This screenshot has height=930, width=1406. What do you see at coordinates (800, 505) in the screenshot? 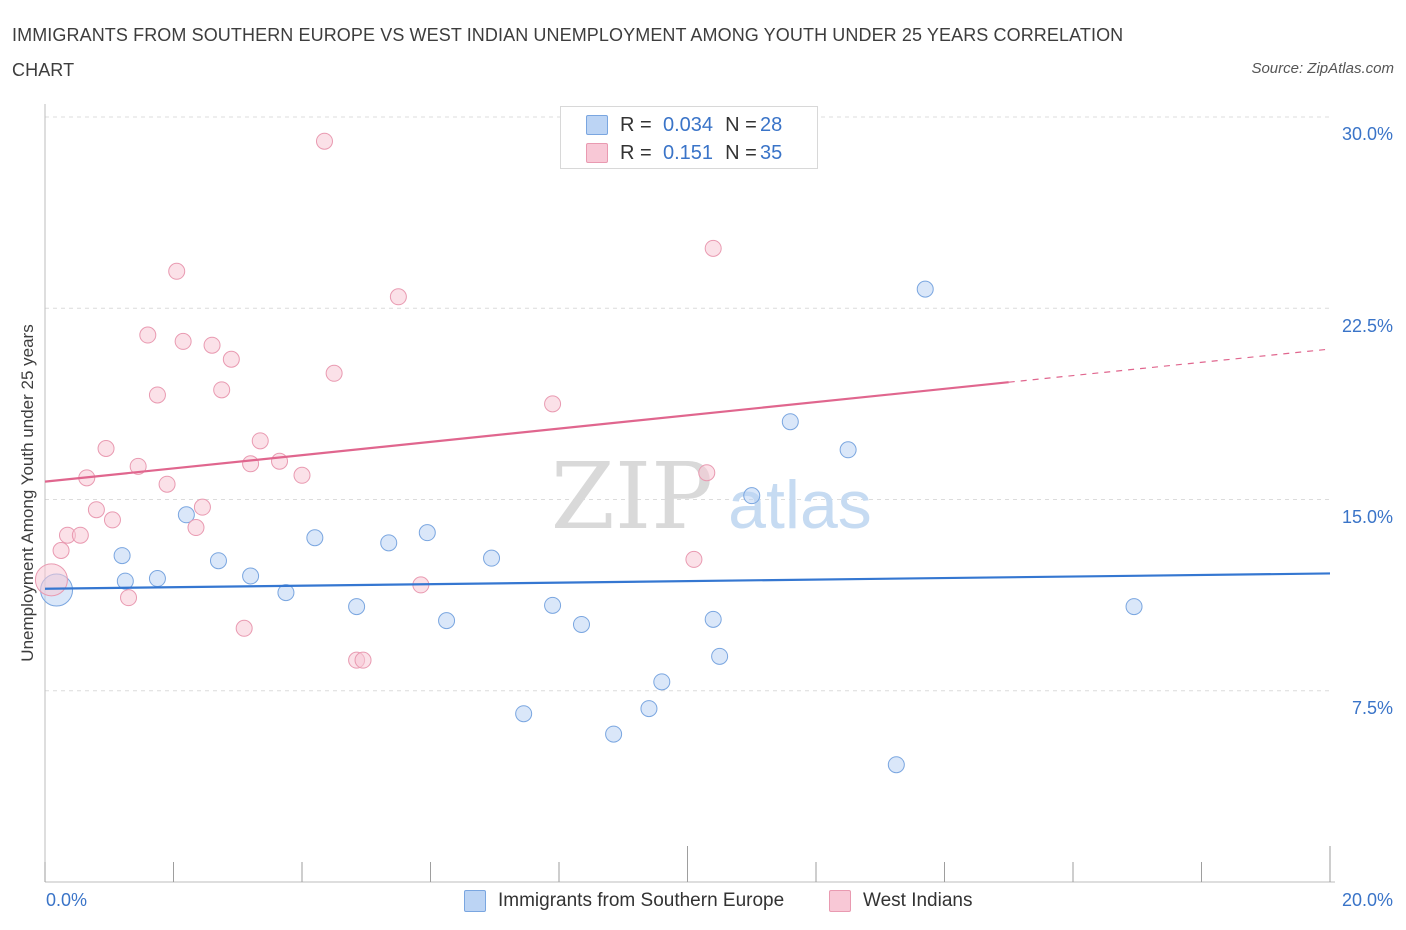
I see `watermark-atlas: atlas` at bounding box center [800, 505].